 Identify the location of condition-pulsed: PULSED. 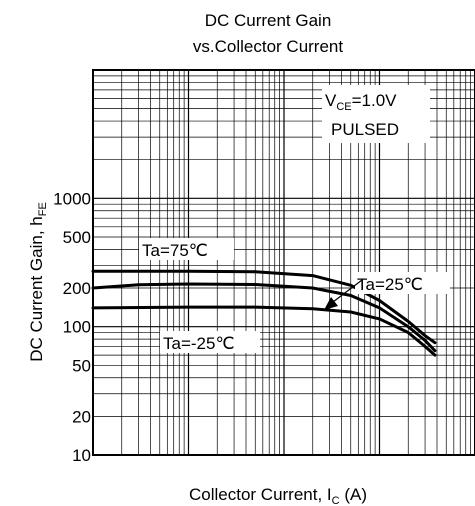
(365, 129).